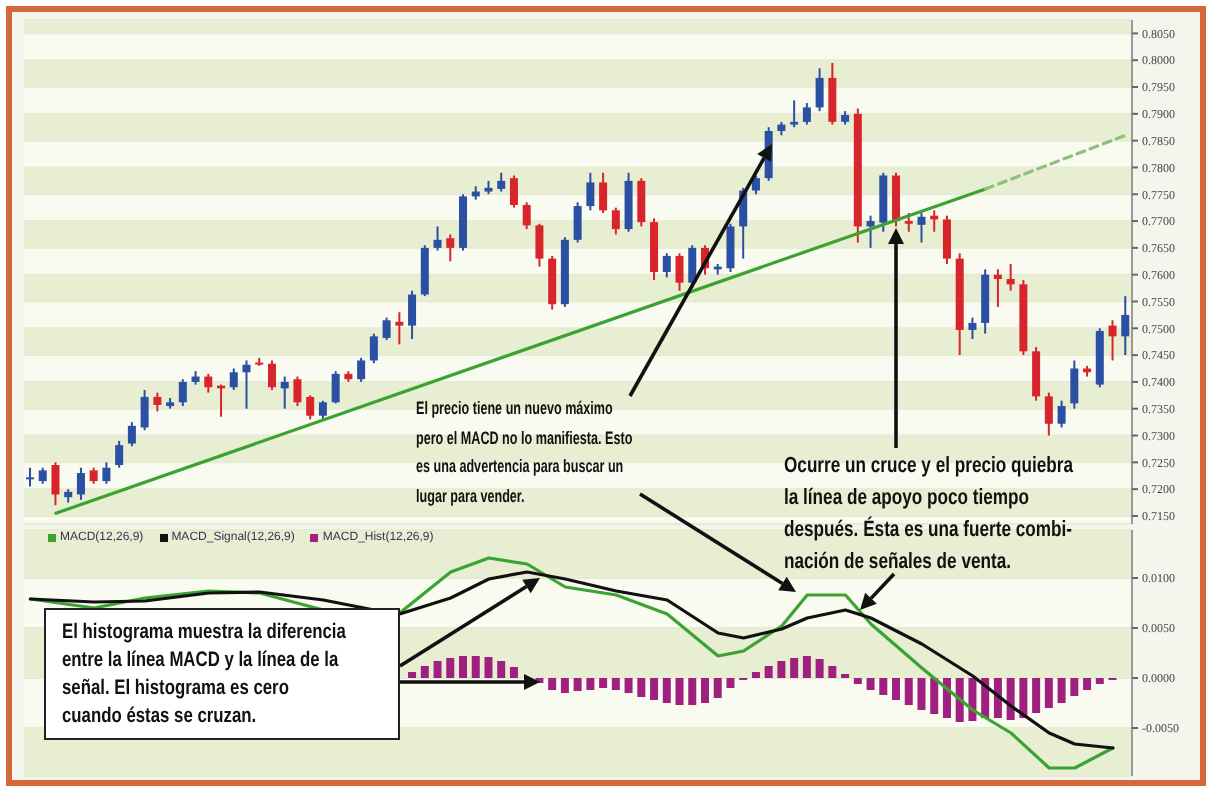  What do you see at coordinates (928, 515) in the screenshot?
I see `annotation: Ocurre un cruce y el precio quiebra la línea de apoyo poco tiempo después. Ésta es una fuerte combi- nación de señales de venta.` at bounding box center [928, 515].